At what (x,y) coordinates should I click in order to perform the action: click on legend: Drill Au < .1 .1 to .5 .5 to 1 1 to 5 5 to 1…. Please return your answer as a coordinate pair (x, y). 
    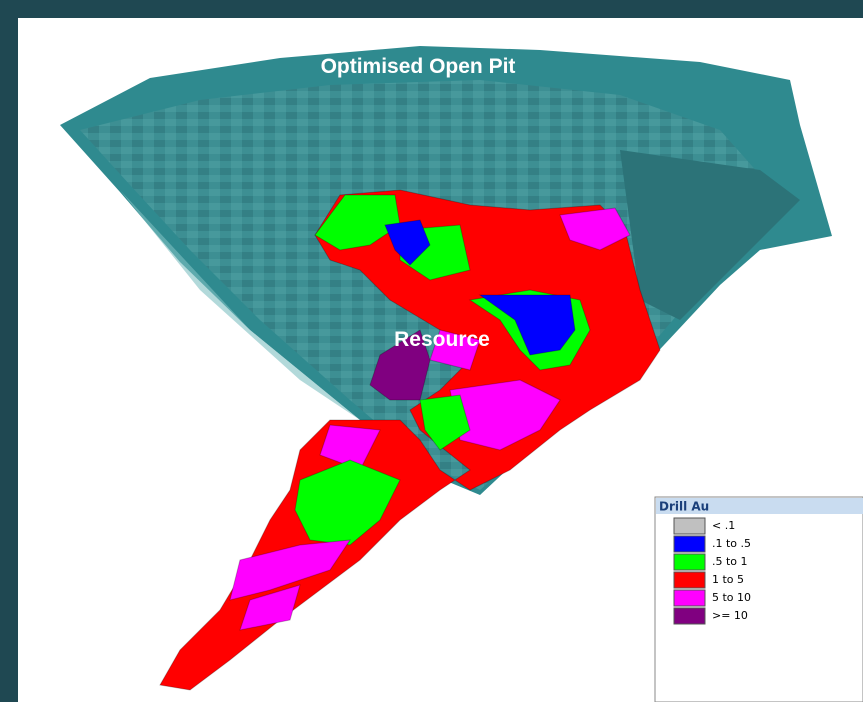
    Looking at the image, I should click on (758, 599).